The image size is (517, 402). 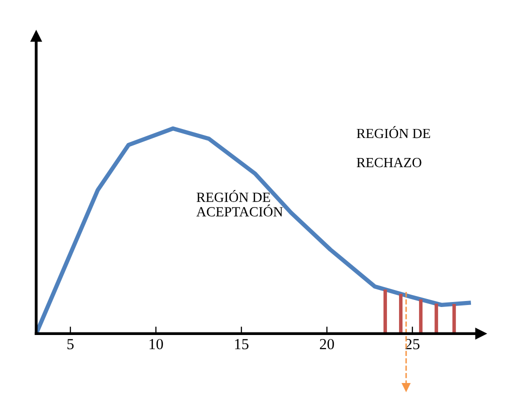 What do you see at coordinates (241, 344) in the screenshot?
I see `x-tick-label: 15` at bounding box center [241, 344].